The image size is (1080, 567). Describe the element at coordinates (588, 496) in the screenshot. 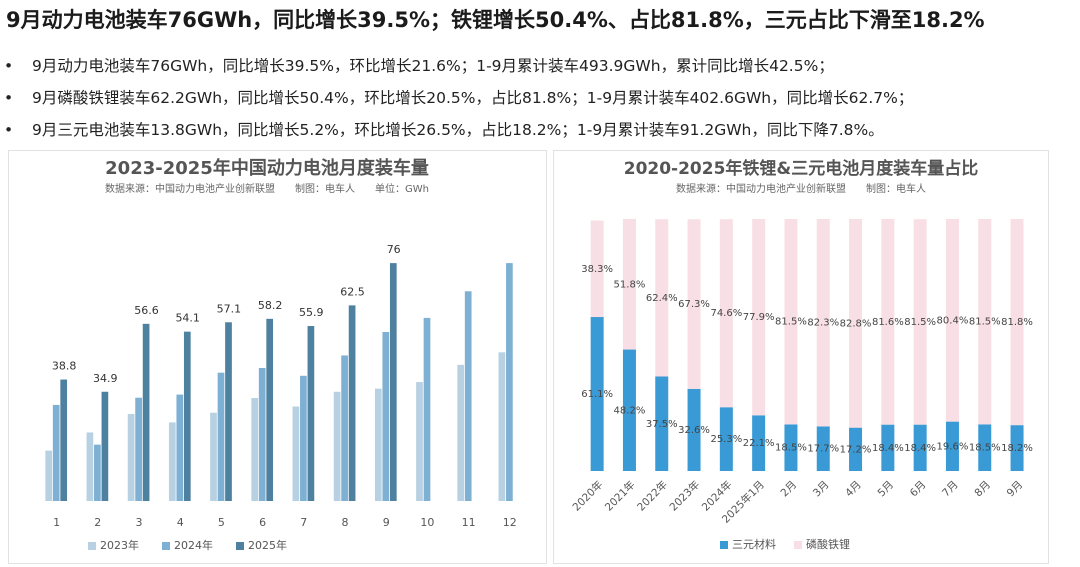

I see `x-tick-label: 2020年` at that location.